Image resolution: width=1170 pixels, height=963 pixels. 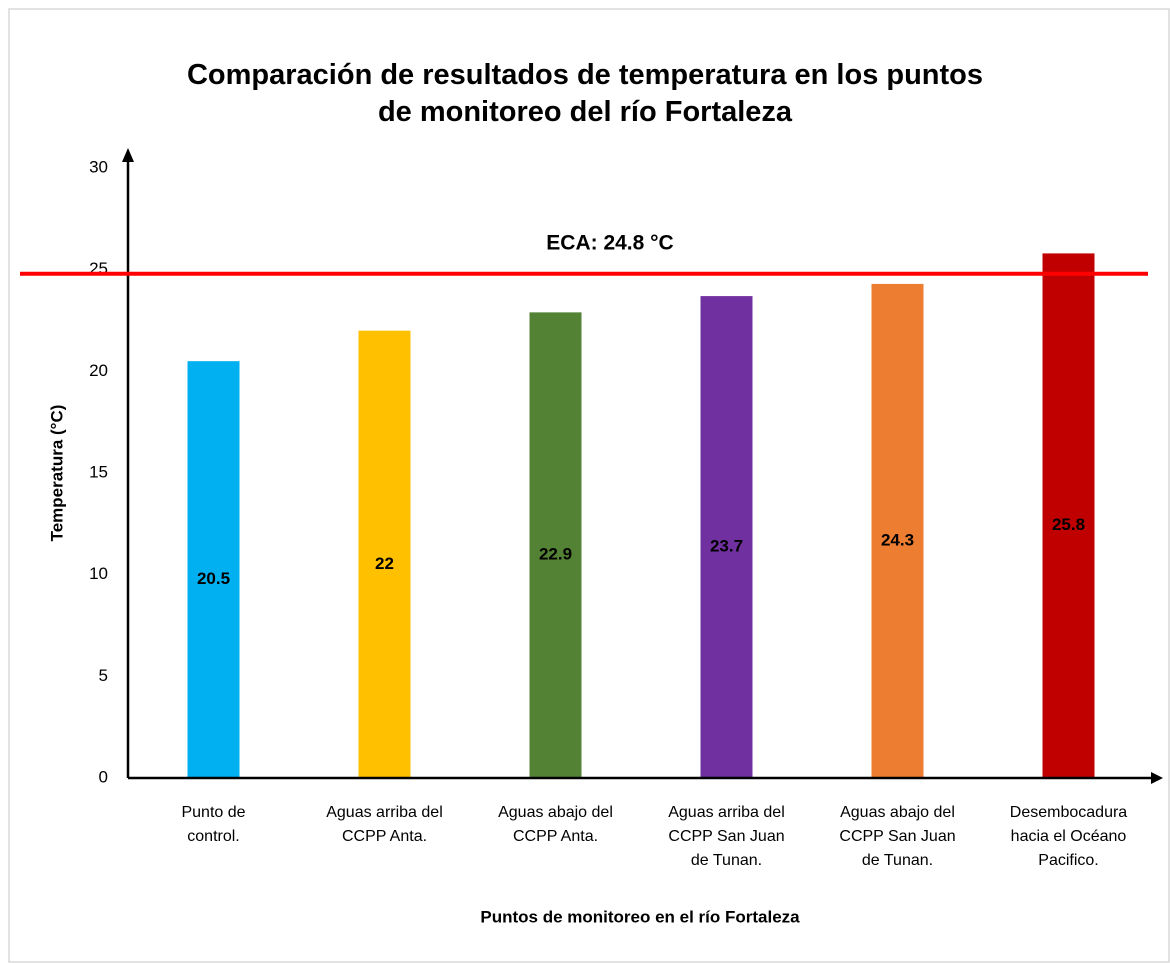 What do you see at coordinates (103, 776) in the screenshot?
I see `y-tick-label: 0` at bounding box center [103, 776].